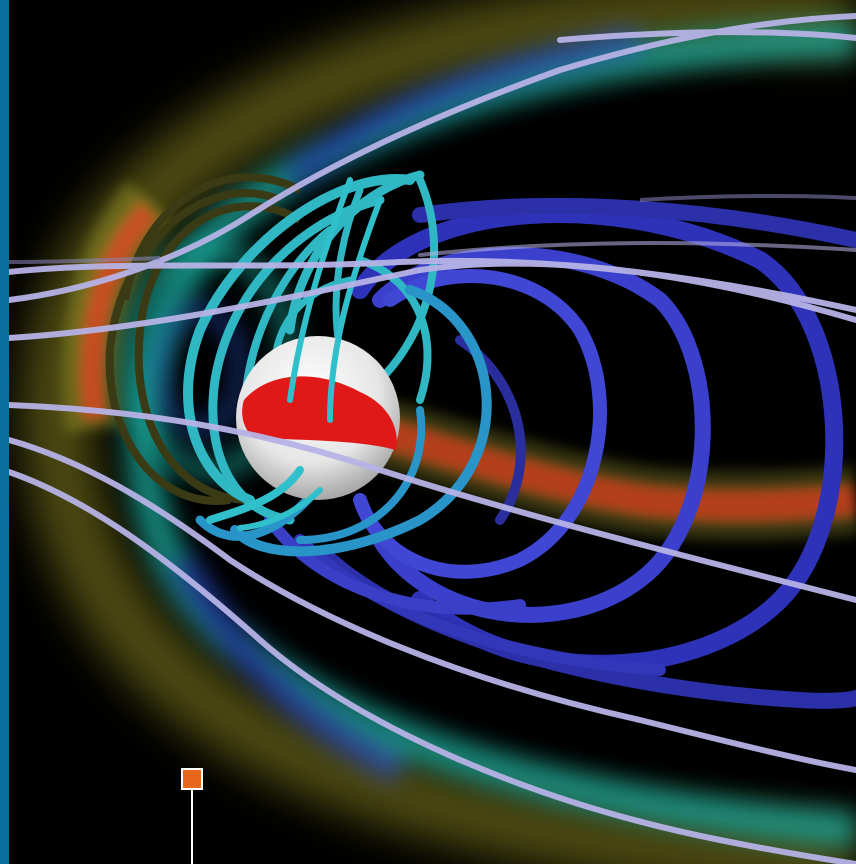 The height and width of the screenshot is (864, 856). I want to click on far-field-lines, so click(432, 228).